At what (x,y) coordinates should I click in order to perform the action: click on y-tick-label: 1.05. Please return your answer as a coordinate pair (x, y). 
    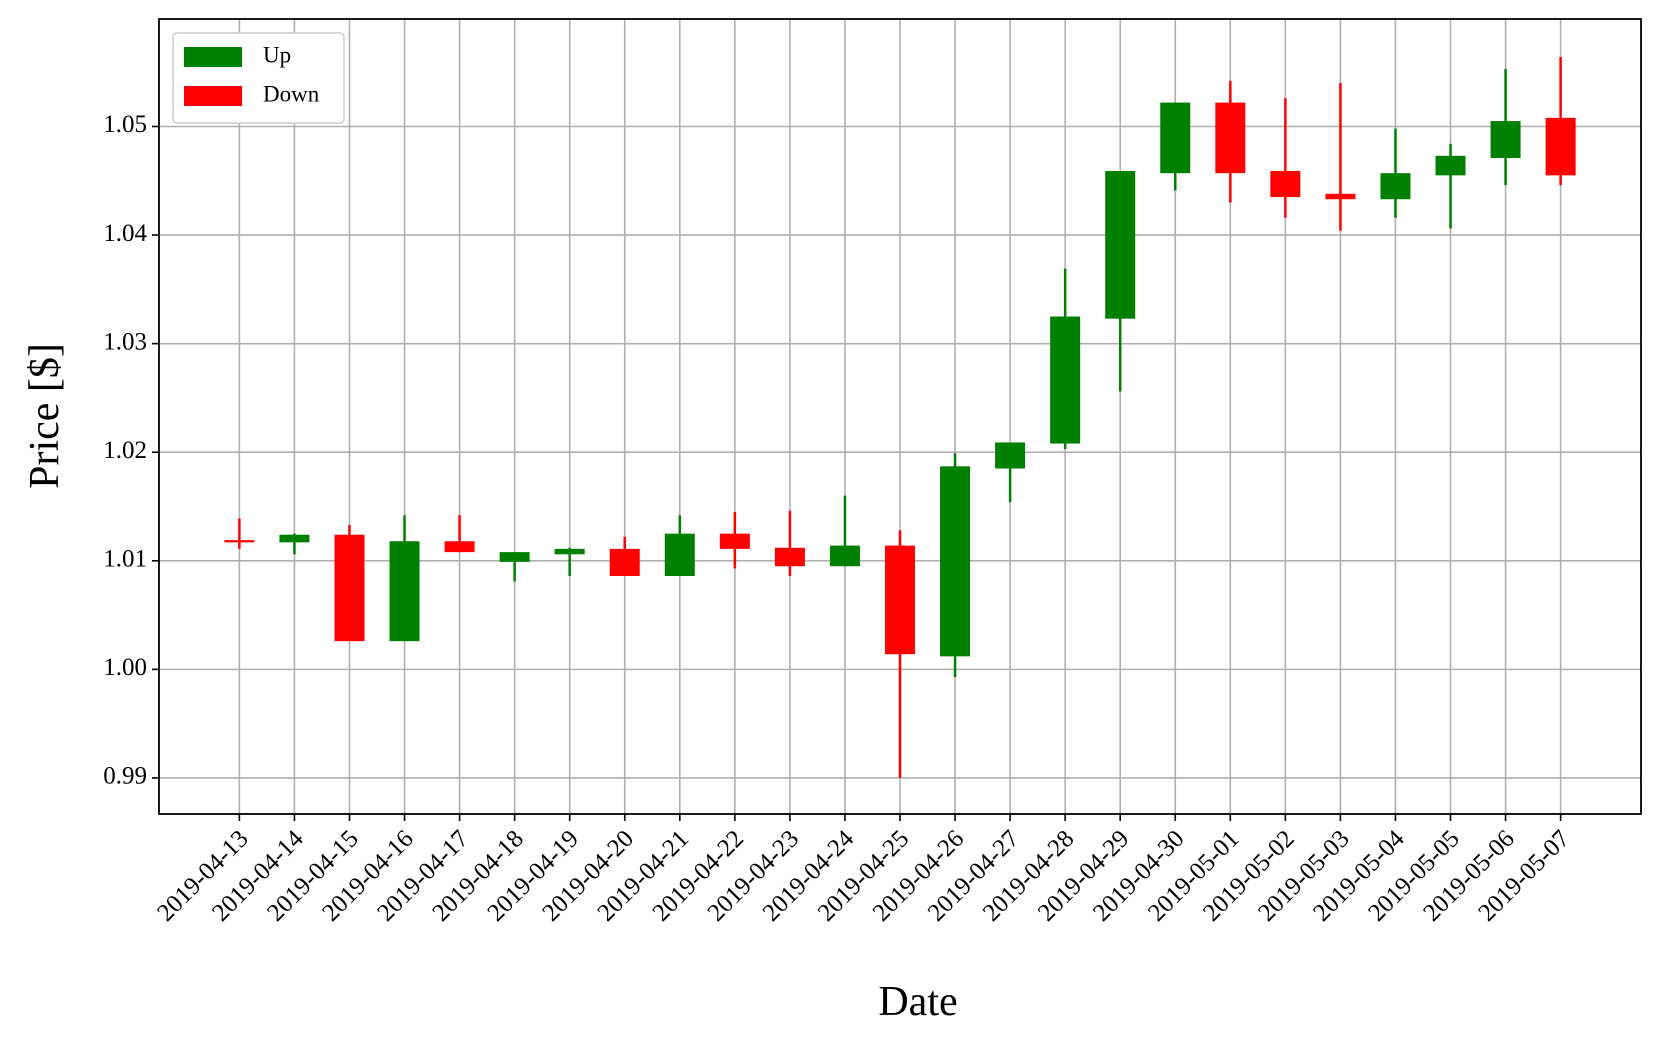
    Looking at the image, I should click on (125, 124).